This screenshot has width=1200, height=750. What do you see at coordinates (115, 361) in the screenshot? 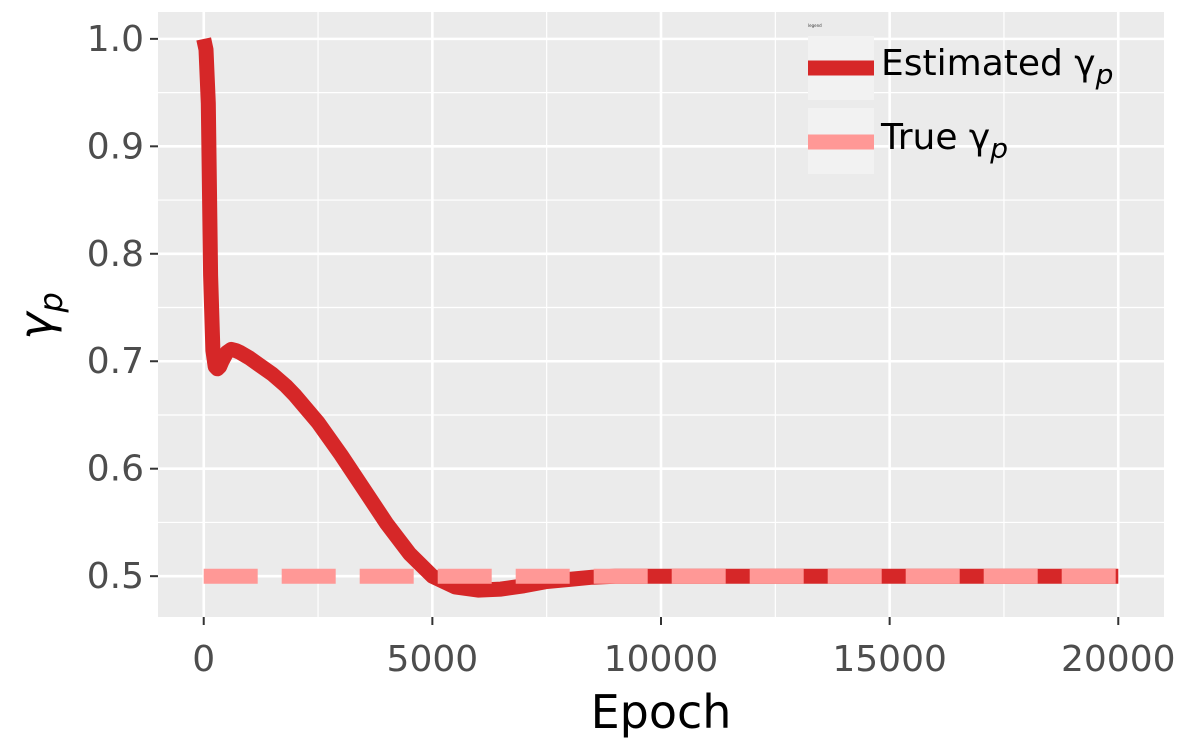
I see `y-tick-label: 0.7` at bounding box center [115, 361].